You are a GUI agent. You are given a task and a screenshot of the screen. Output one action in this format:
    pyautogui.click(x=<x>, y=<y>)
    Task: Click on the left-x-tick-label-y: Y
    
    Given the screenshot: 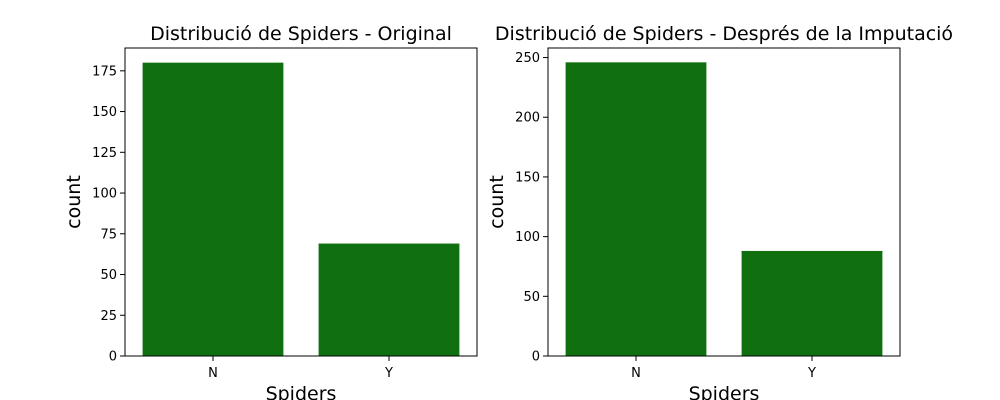 What is the action you would take?
    pyautogui.click(x=388, y=373)
    